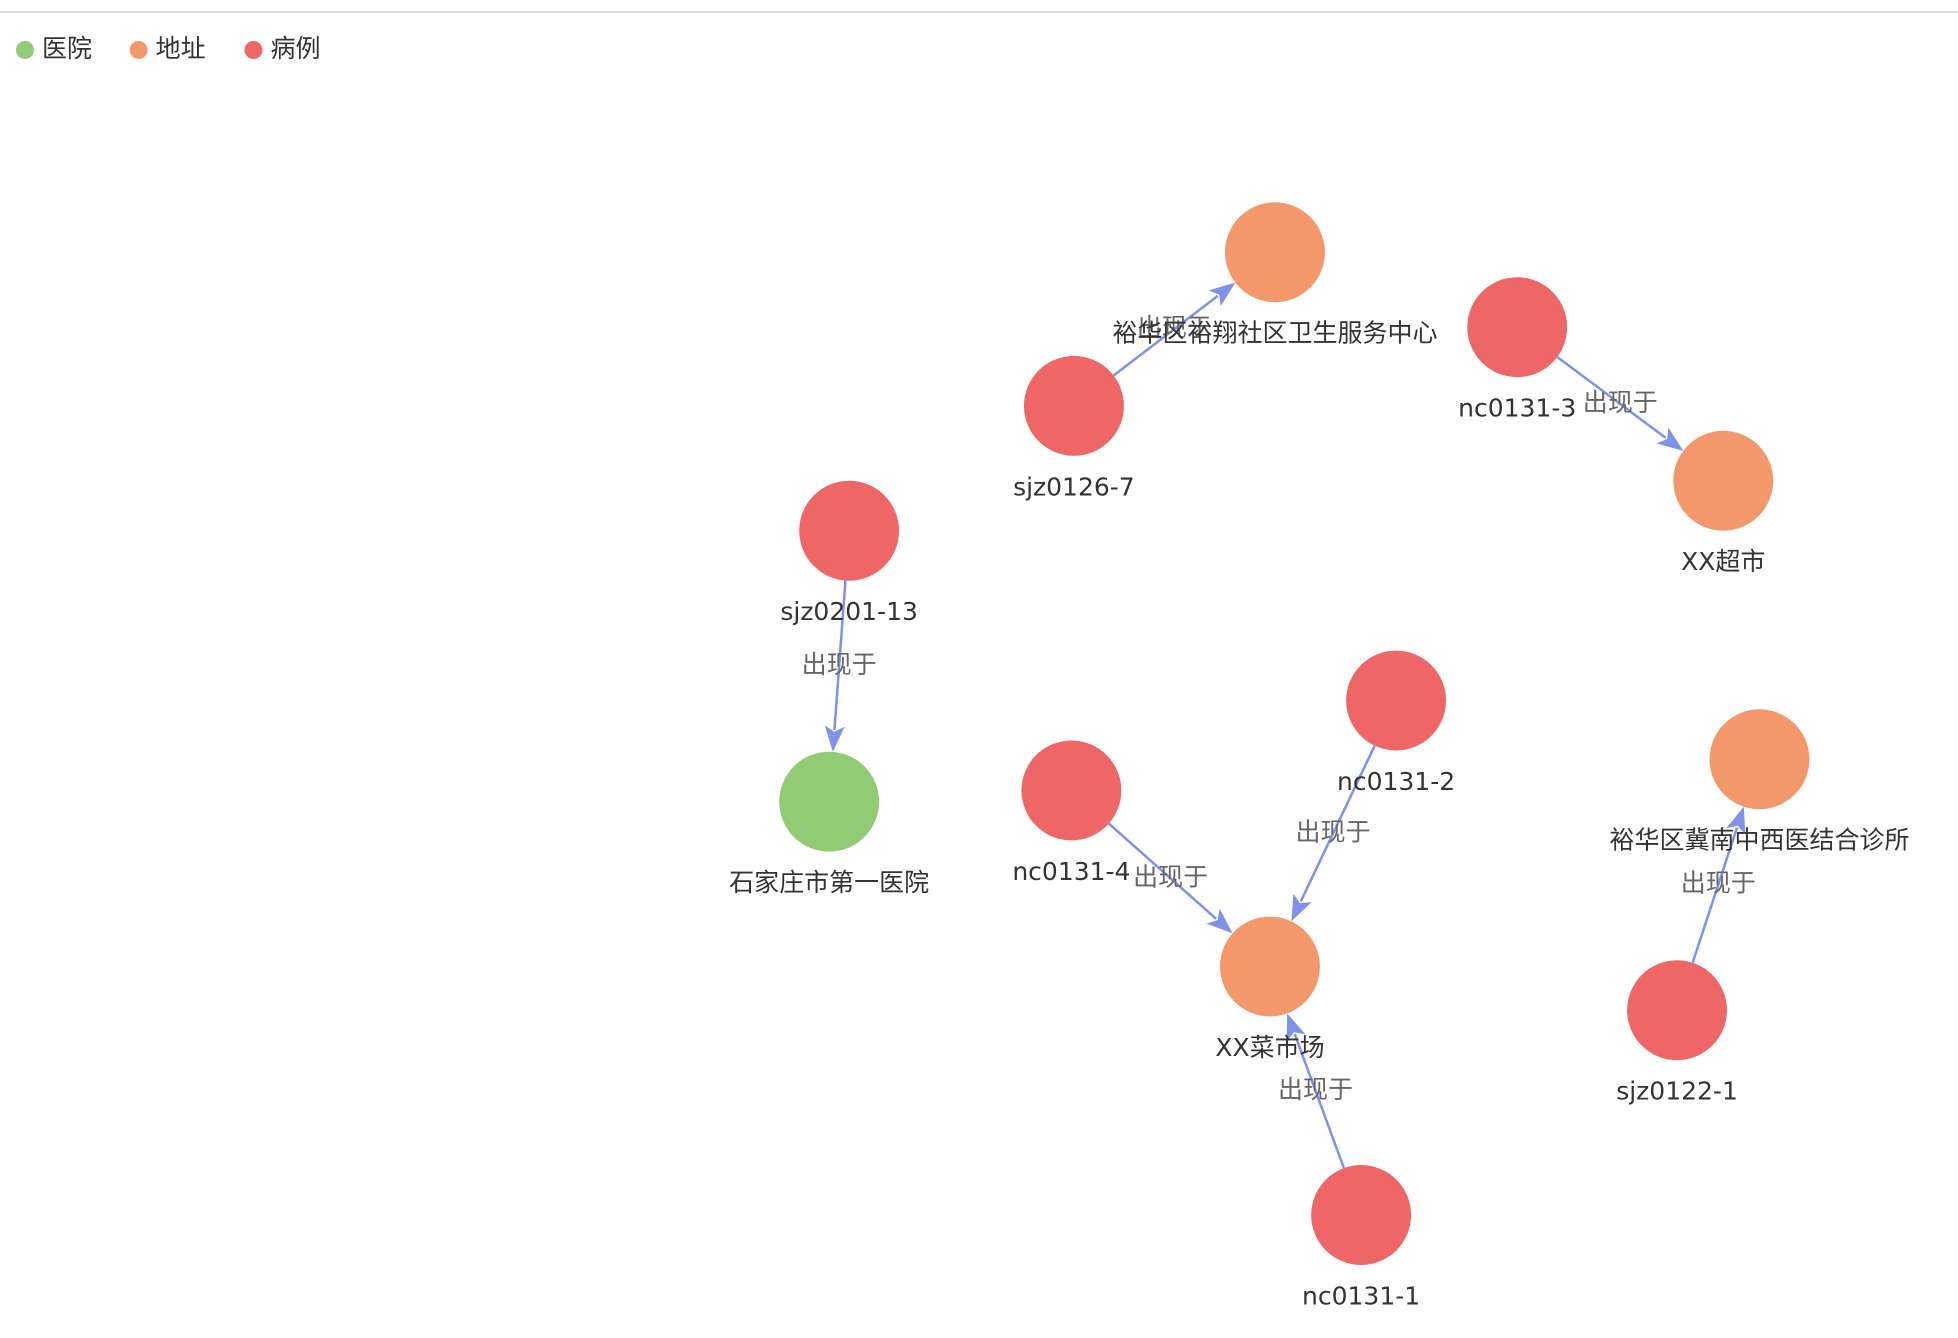 The image size is (1958, 1338). Describe the element at coordinates (1074, 486) in the screenshot. I see `node-label: sjz0126-7` at that location.